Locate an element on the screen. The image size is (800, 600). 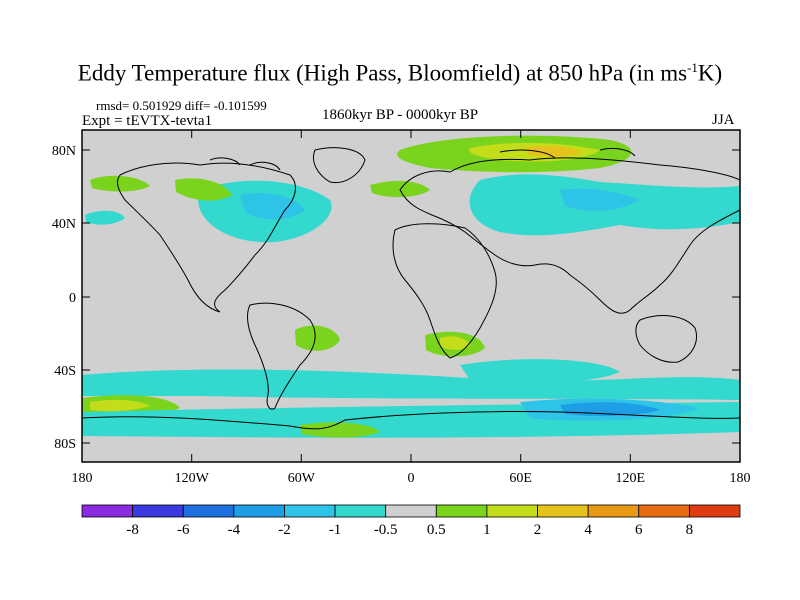
colorbar-label: 6 is located at coordinates (639, 530).